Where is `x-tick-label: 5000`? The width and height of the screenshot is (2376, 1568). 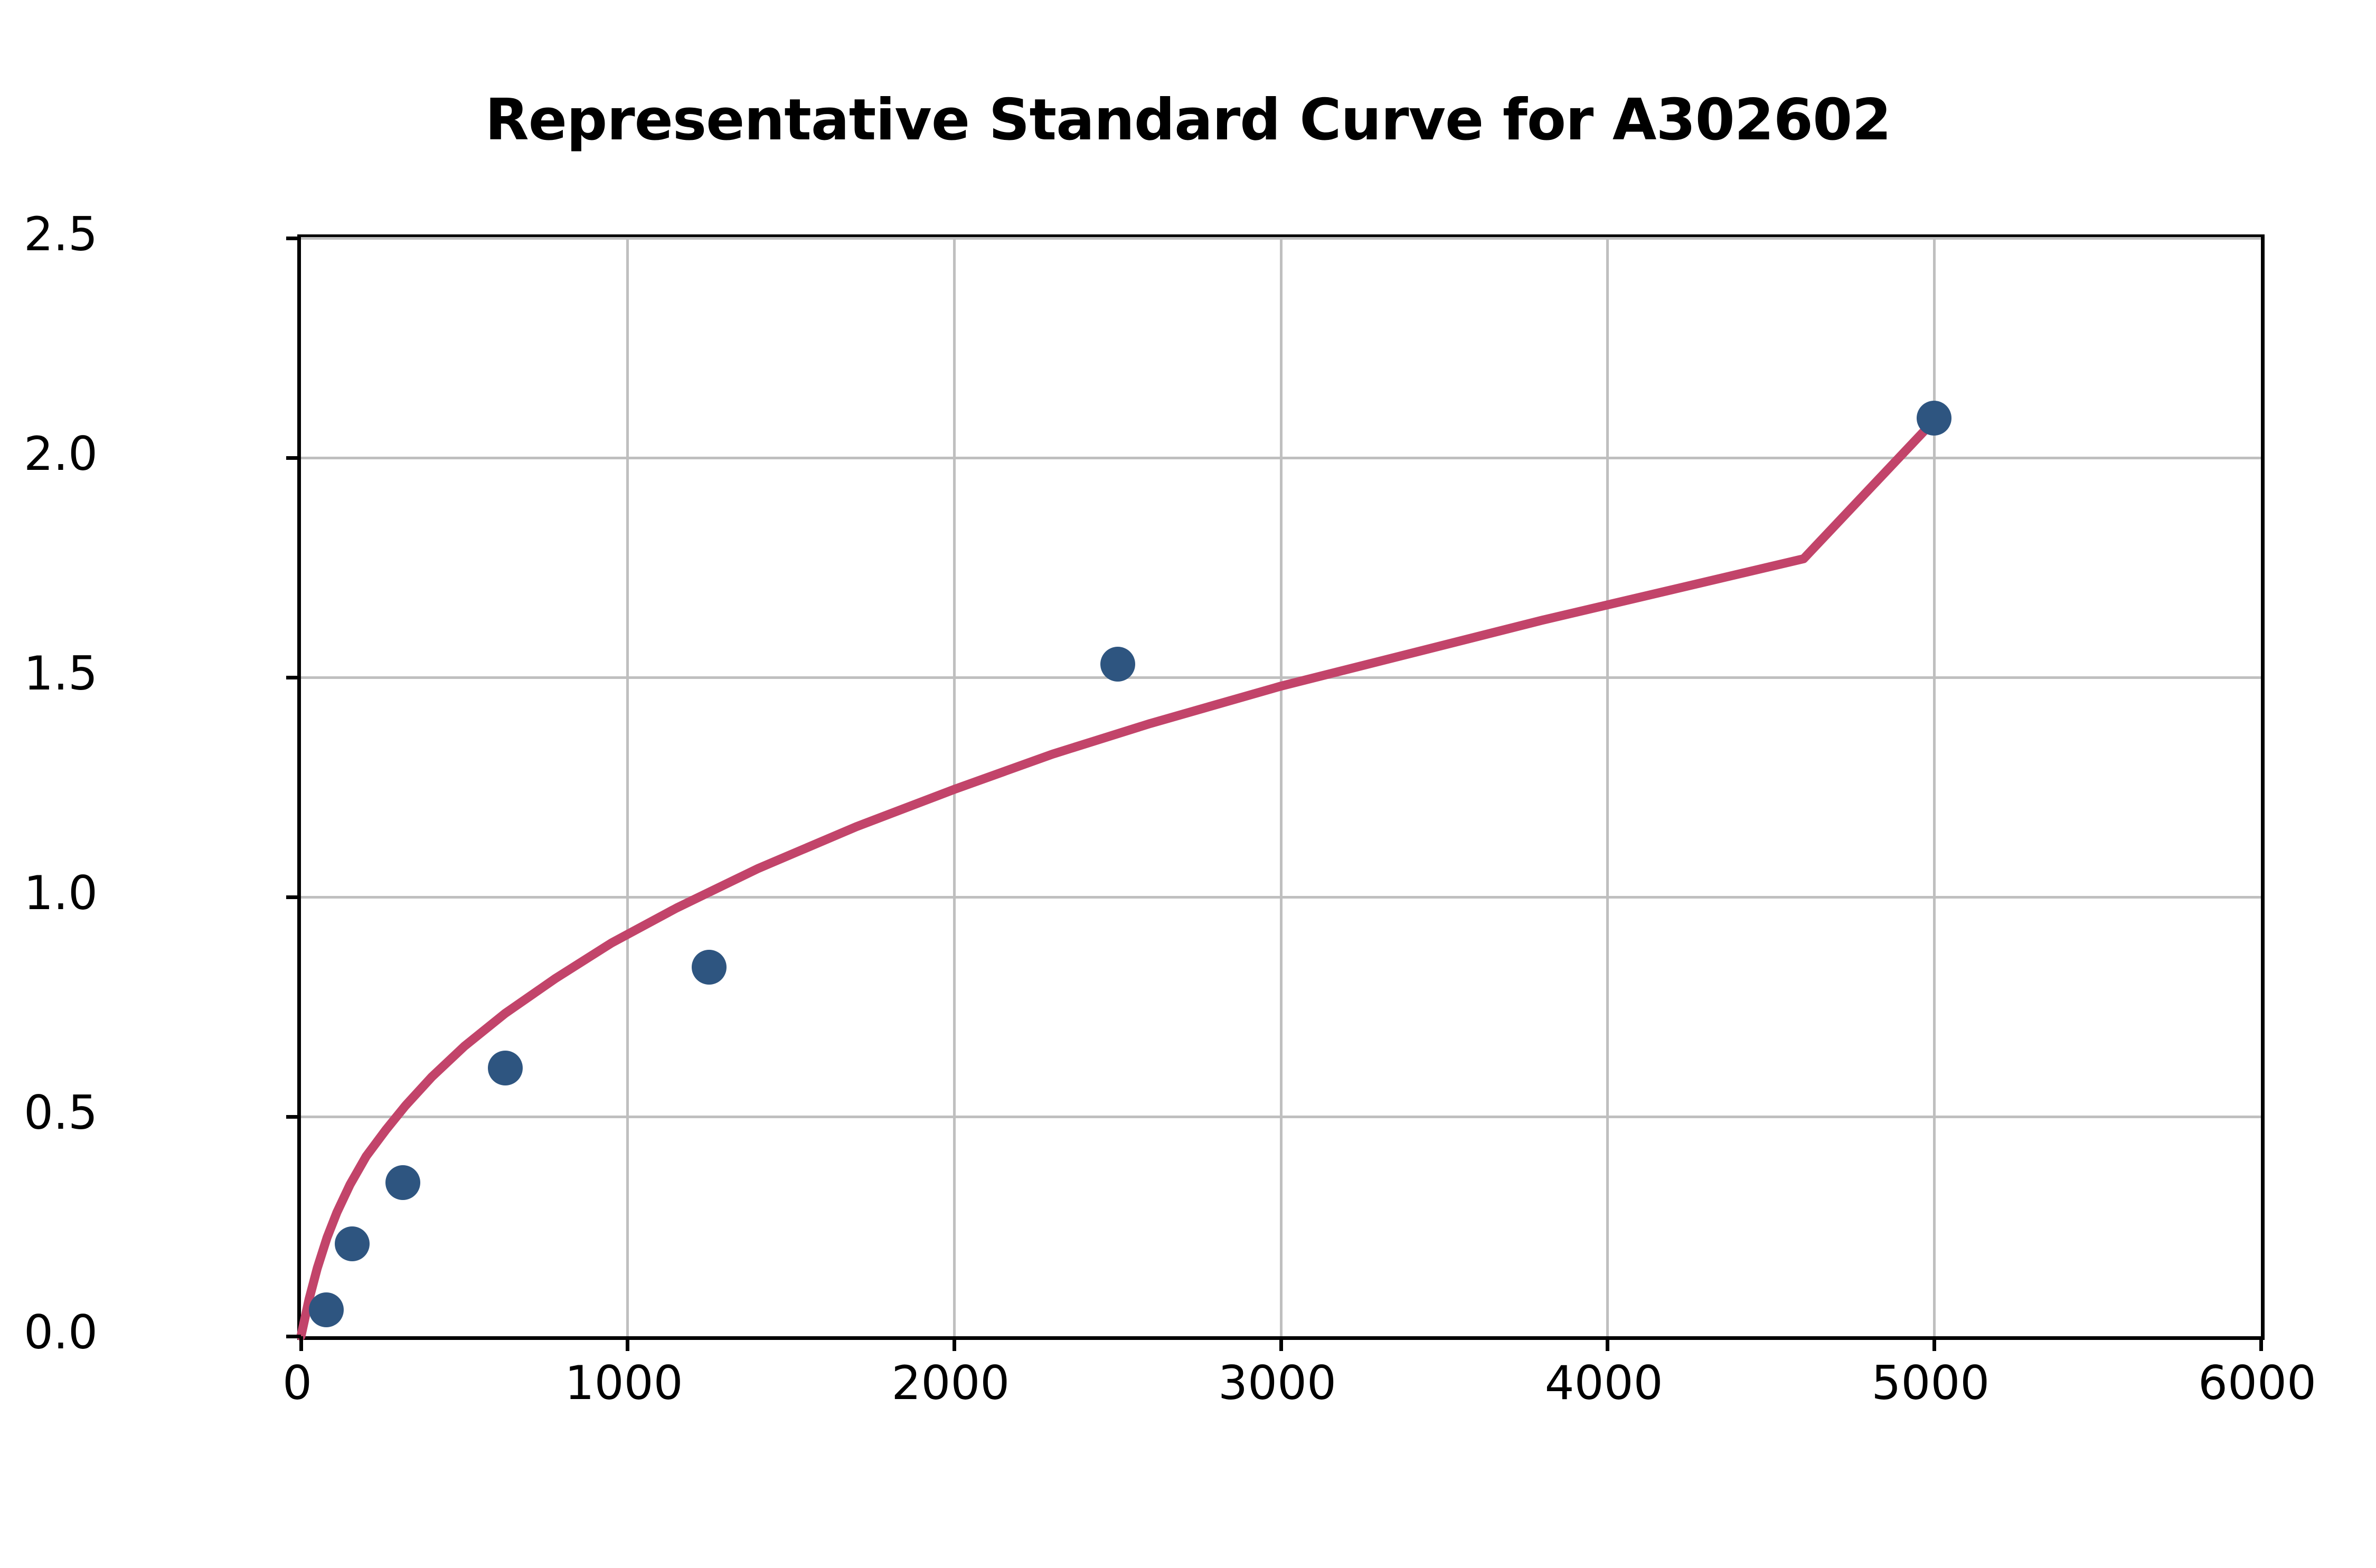
x-tick-label: 5000 is located at coordinates (1930, 1383).